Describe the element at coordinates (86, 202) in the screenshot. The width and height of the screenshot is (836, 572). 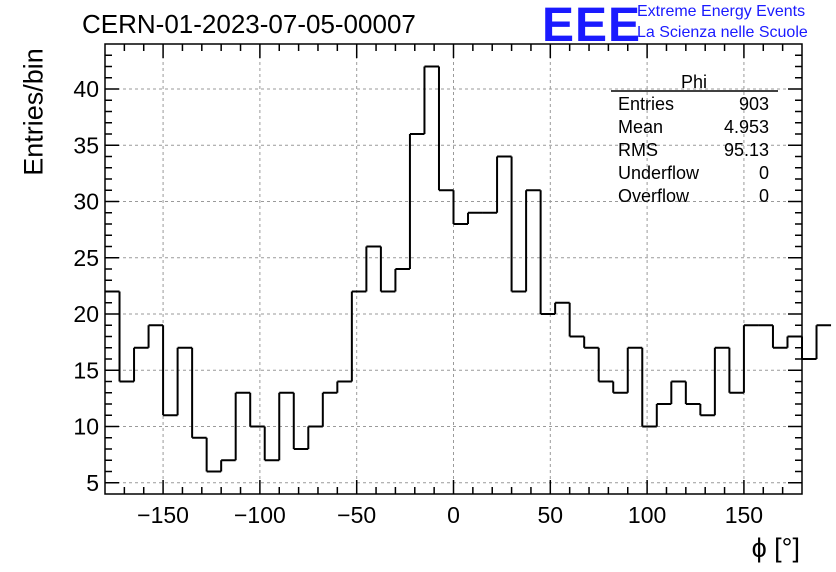
I see `y-tick-label: 30` at that location.